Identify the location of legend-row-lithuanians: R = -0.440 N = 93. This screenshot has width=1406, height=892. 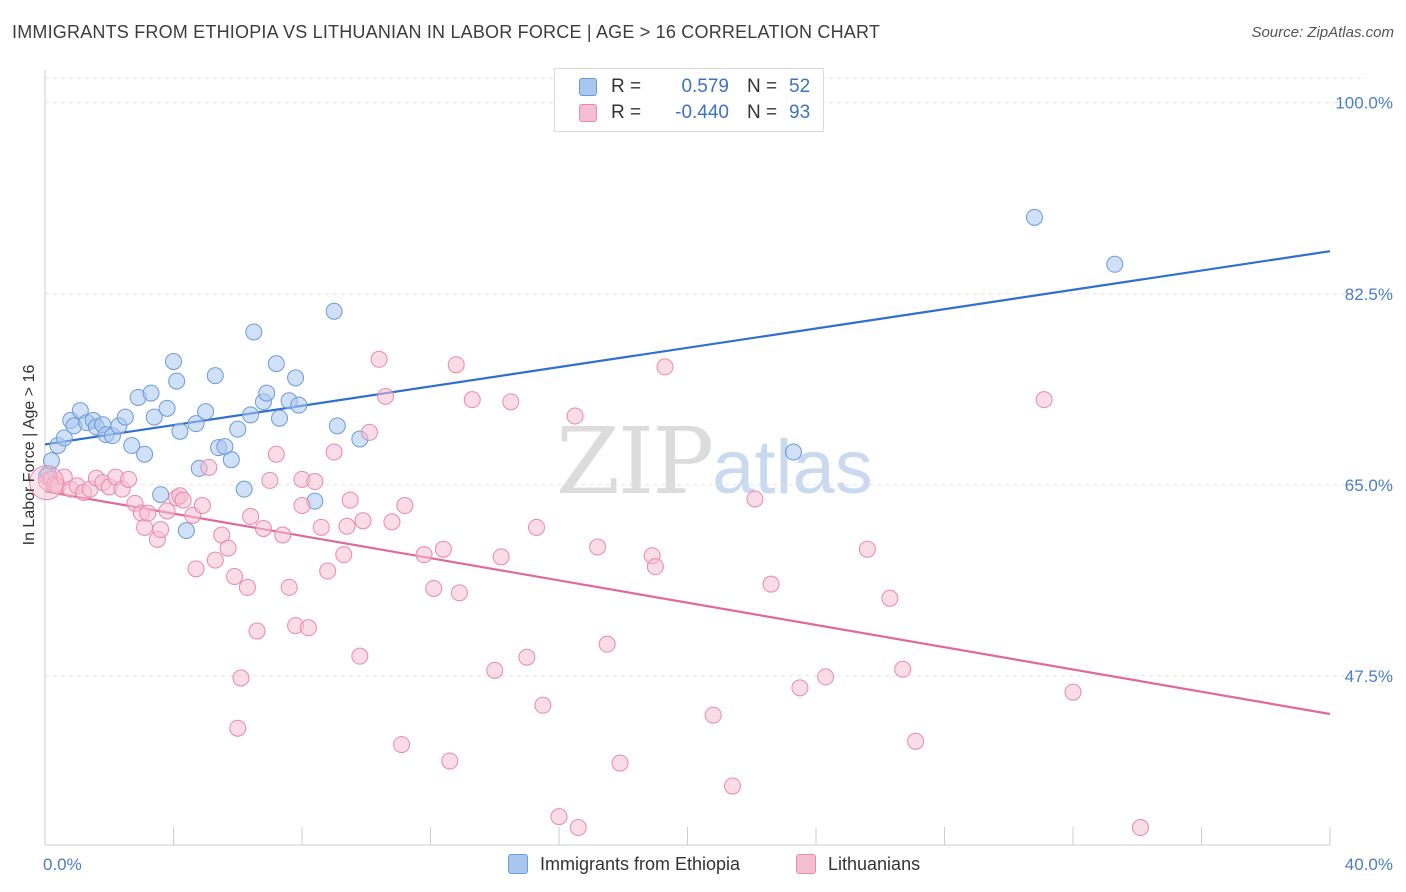
(694, 113).